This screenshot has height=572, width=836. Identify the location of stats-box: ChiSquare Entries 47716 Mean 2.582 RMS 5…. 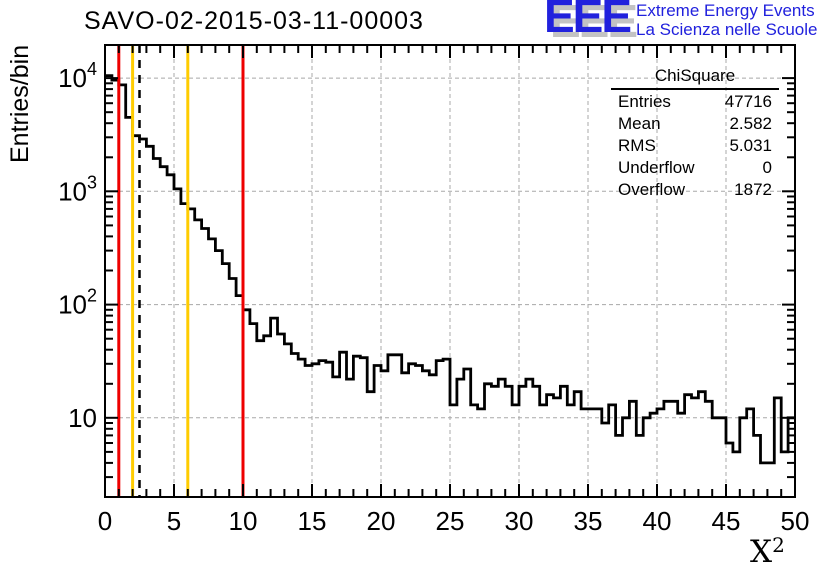
(695, 132).